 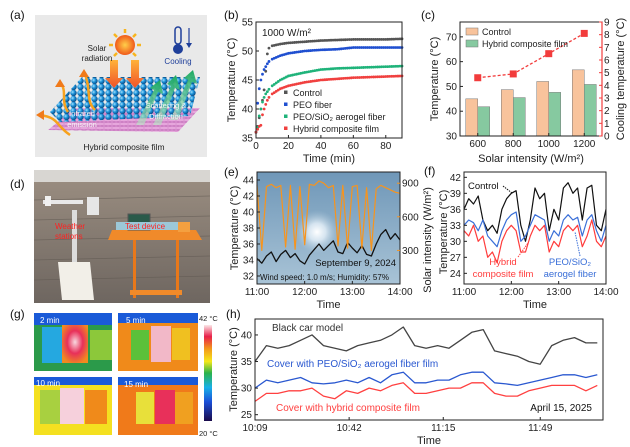 What do you see at coordinates (456, 194) in the screenshot?
I see `y-tick-label: 39` at bounding box center [456, 194].